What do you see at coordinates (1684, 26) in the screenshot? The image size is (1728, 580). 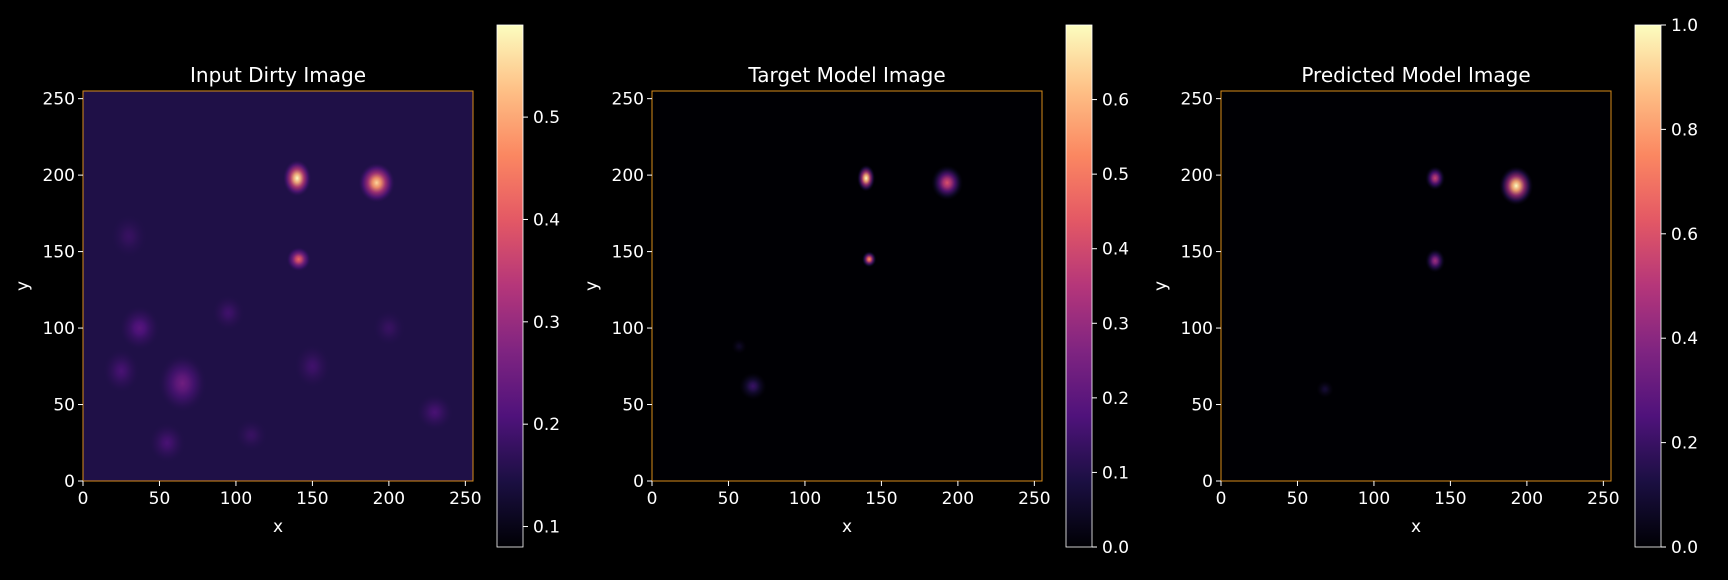 I see `colorbar-tick-label: 1.0` at bounding box center [1684, 26].